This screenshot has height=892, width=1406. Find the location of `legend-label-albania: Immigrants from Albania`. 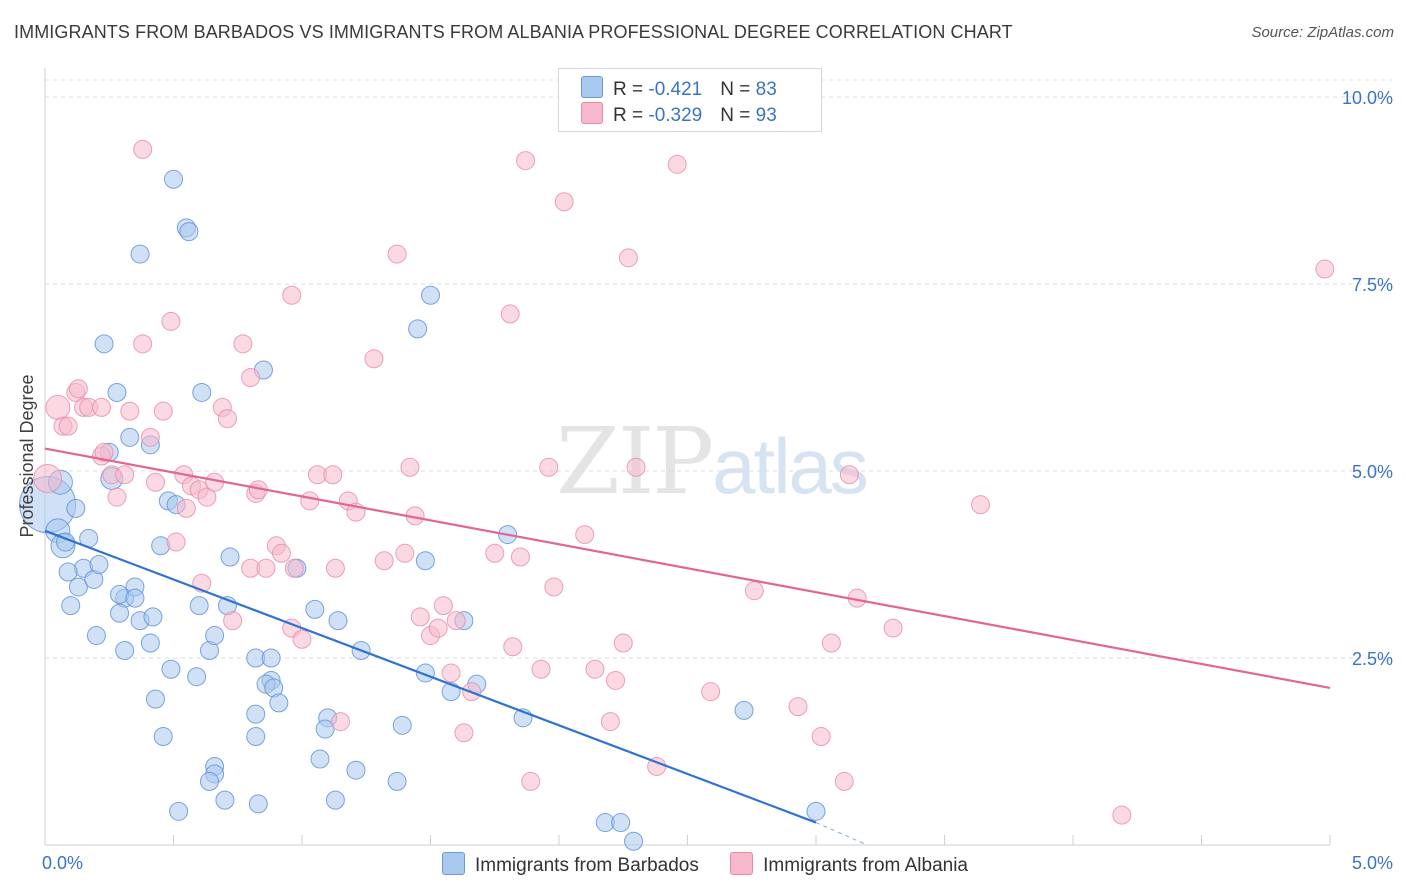

legend-label-albania: Immigrants from Albania is located at coordinates (865, 865).